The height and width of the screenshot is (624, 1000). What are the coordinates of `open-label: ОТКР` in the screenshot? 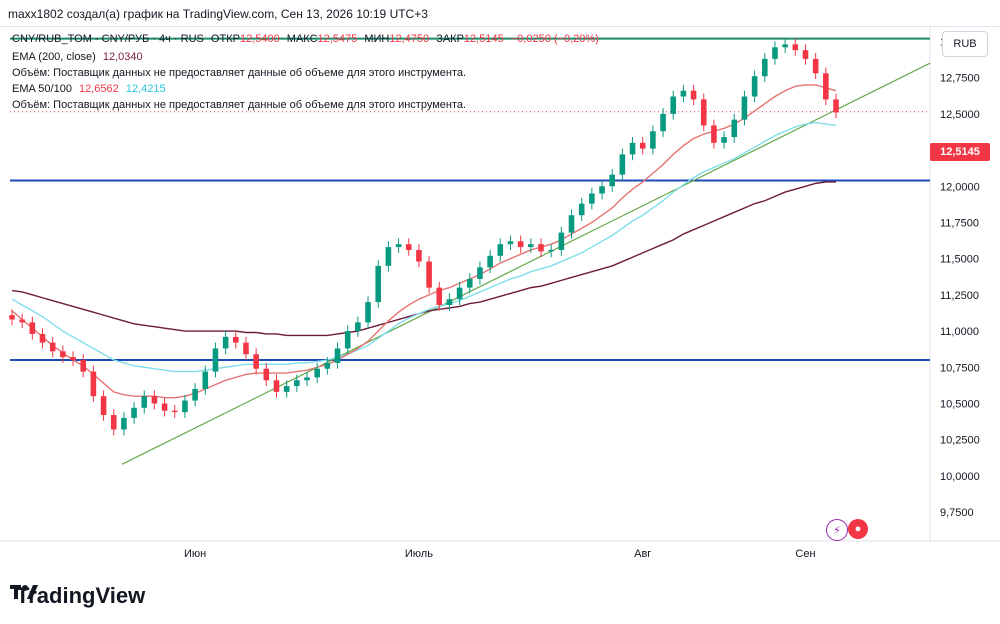 It's located at (225, 39).